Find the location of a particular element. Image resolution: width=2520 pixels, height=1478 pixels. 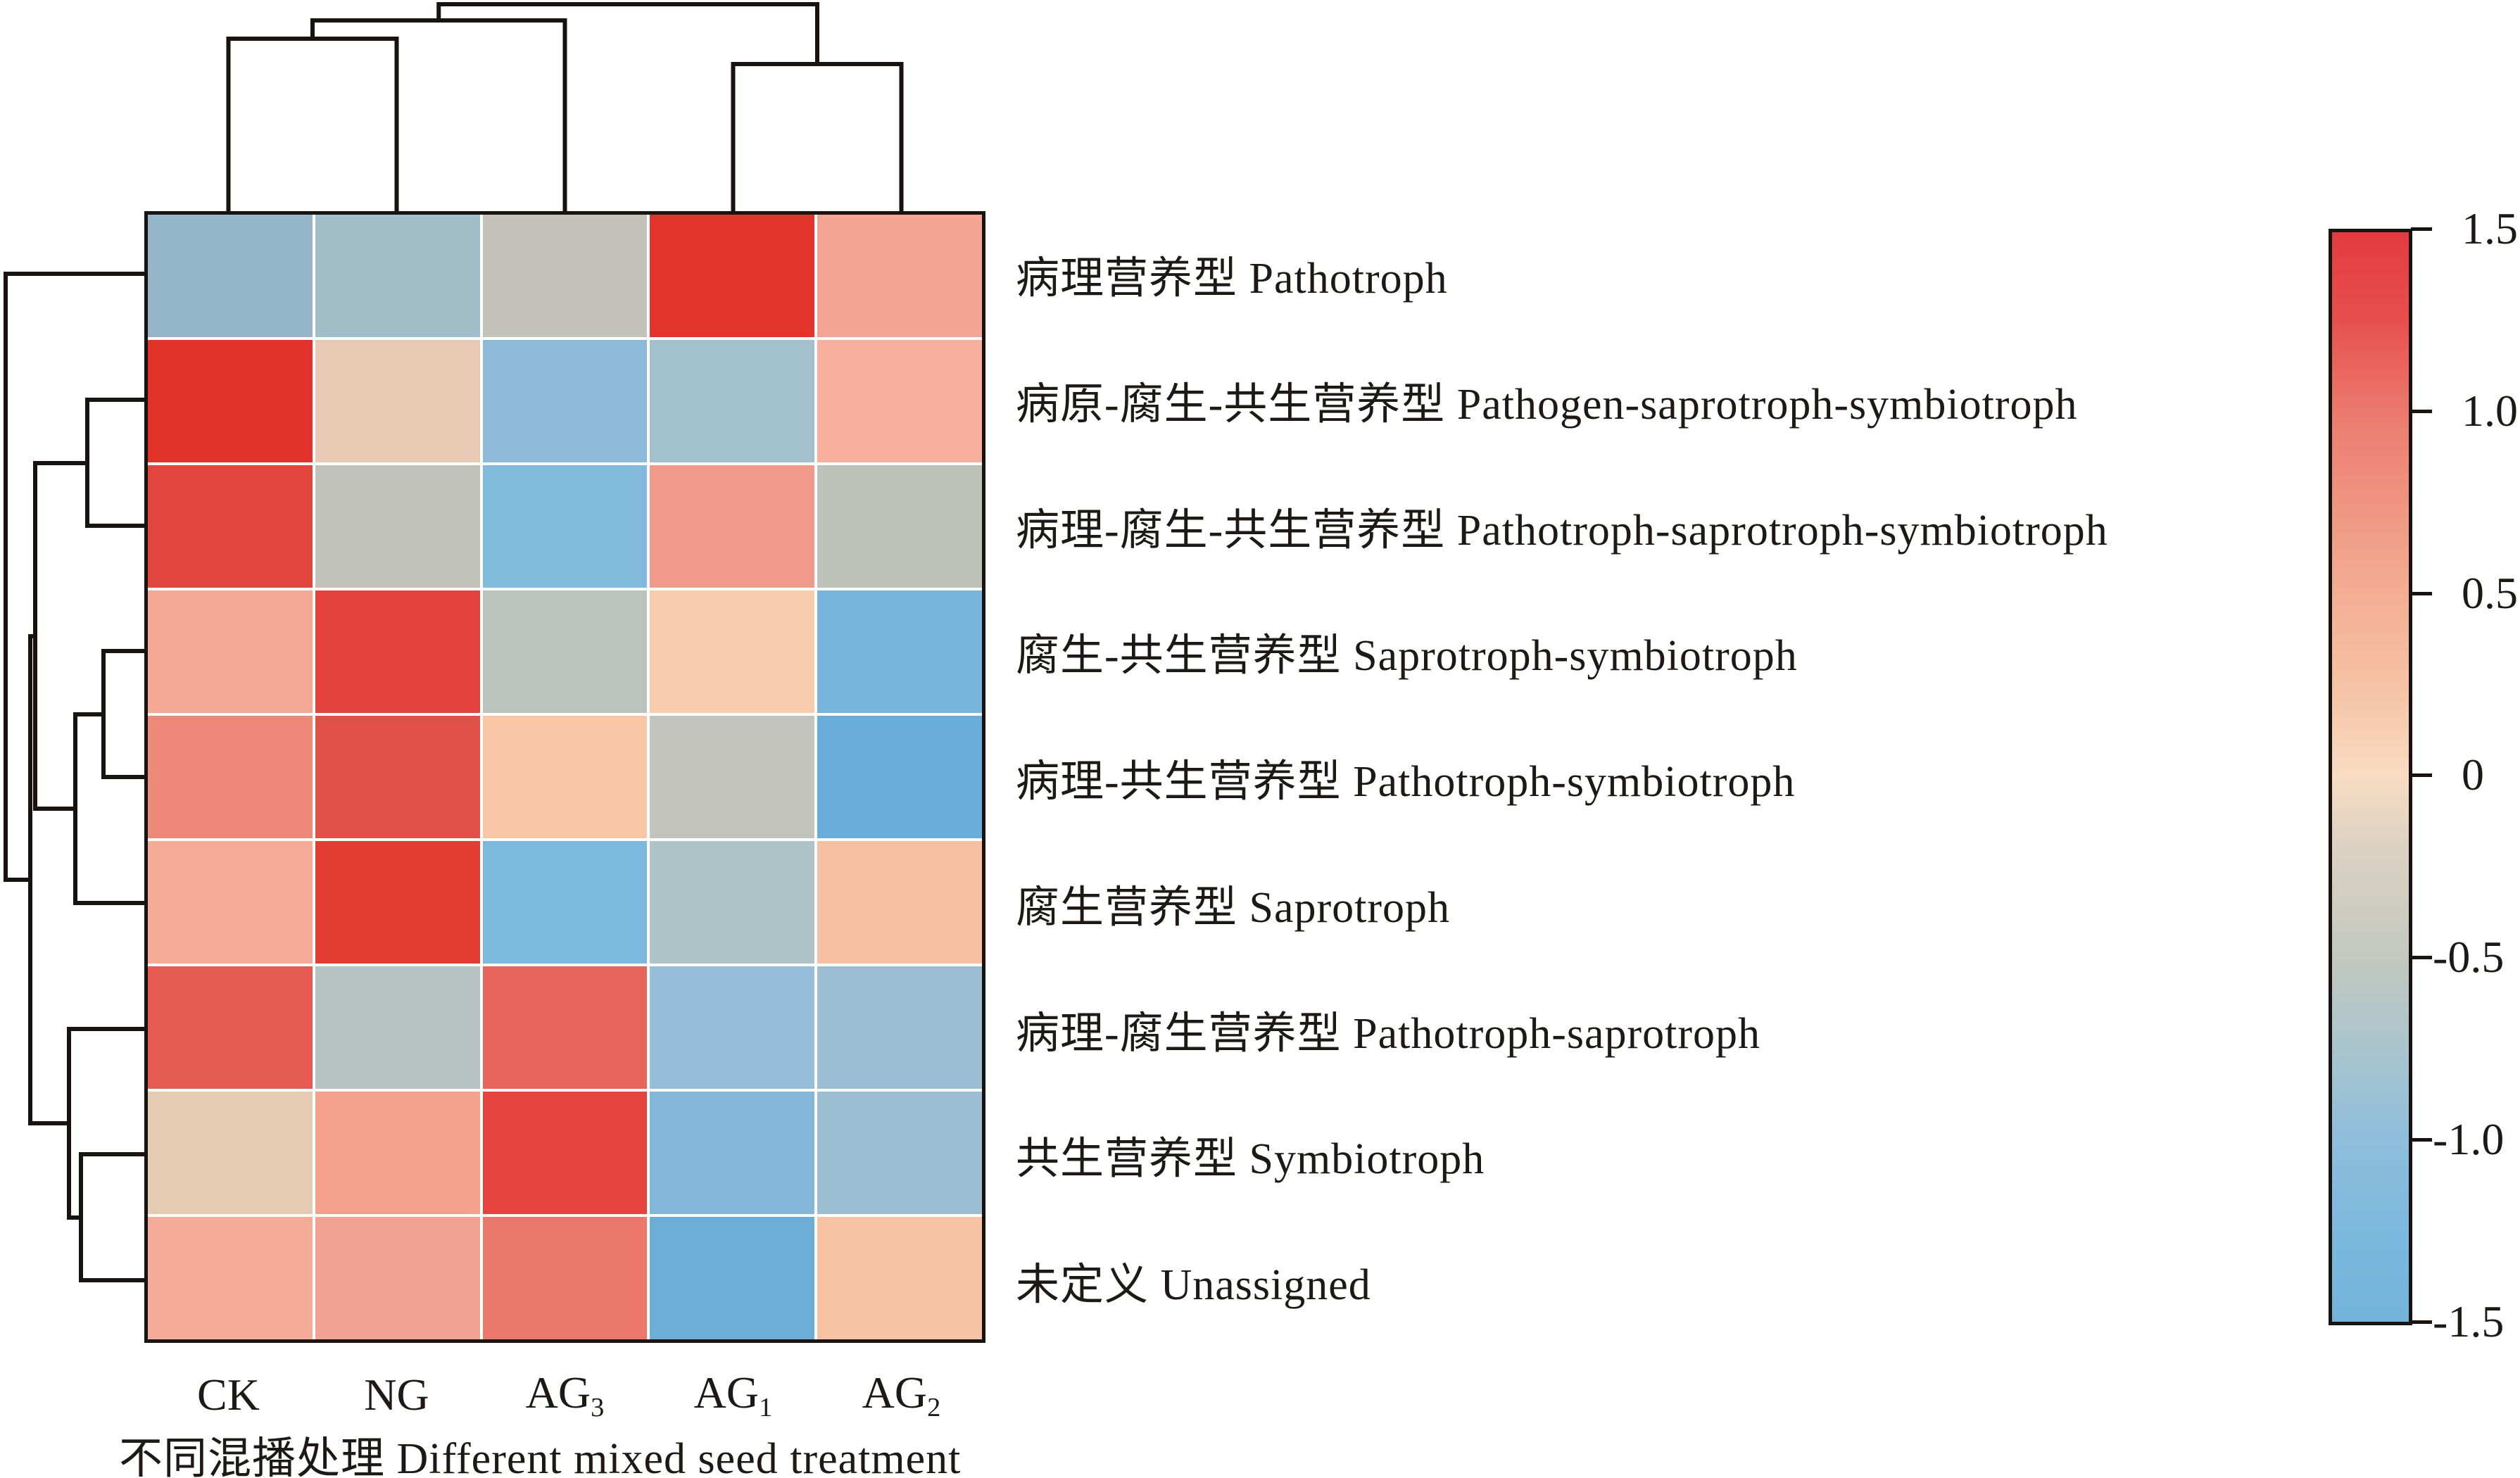

colorbar-tick-label: 1.5 is located at coordinates (2490, 228).